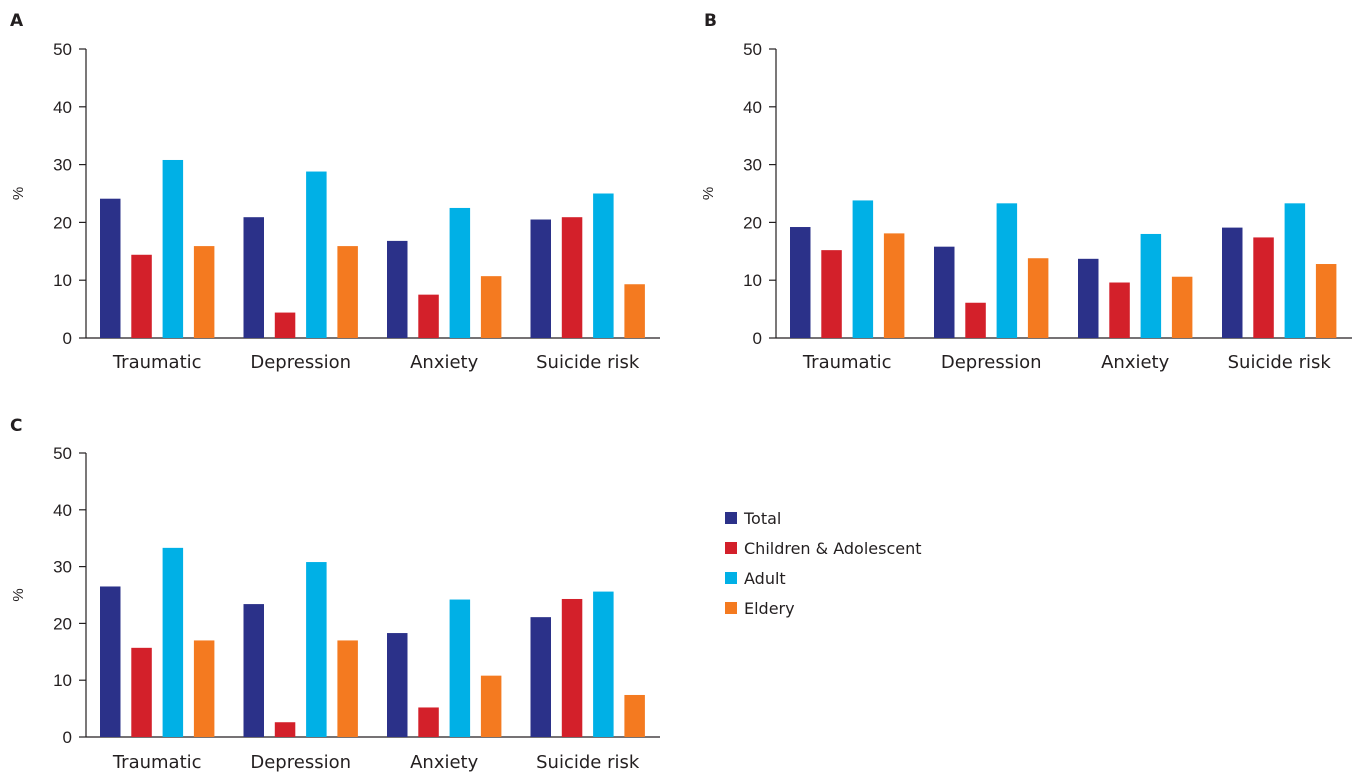 The height and width of the screenshot is (774, 1362). I want to click on legend-item: Eldery, so click(760, 608).